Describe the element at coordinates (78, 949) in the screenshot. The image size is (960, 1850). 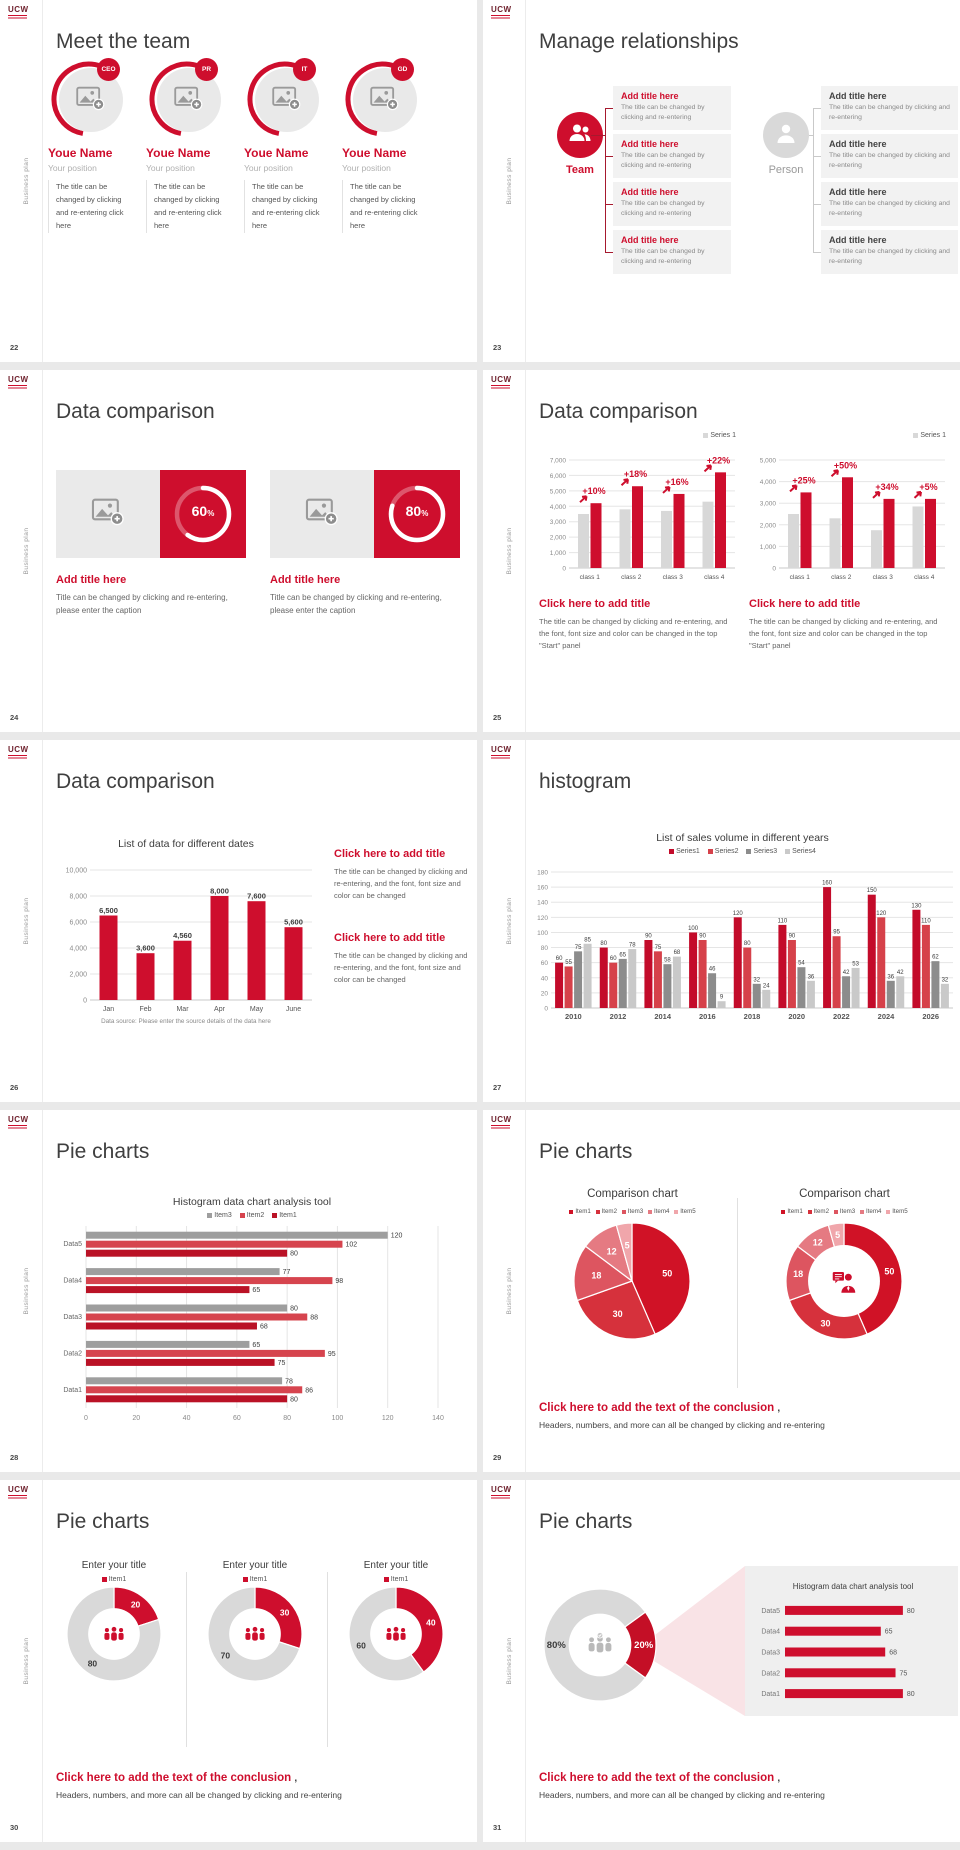
I see `svg-text: 4,000` at that location.